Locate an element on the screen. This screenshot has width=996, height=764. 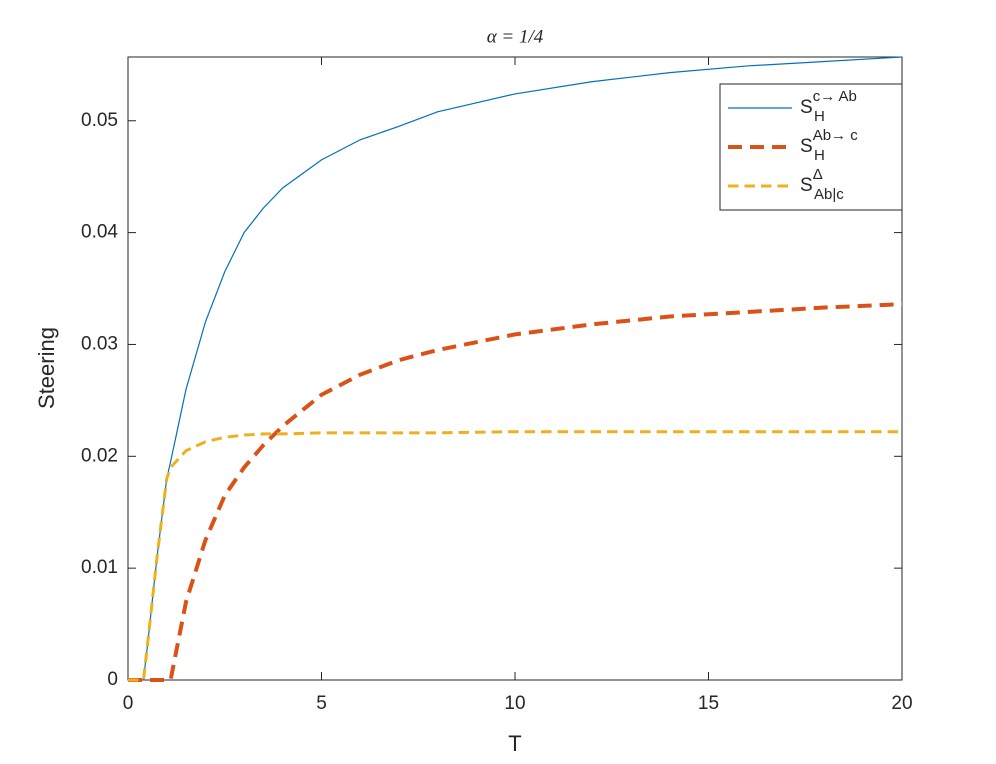
legend-sup: Δ is located at coordinates (818, 174).